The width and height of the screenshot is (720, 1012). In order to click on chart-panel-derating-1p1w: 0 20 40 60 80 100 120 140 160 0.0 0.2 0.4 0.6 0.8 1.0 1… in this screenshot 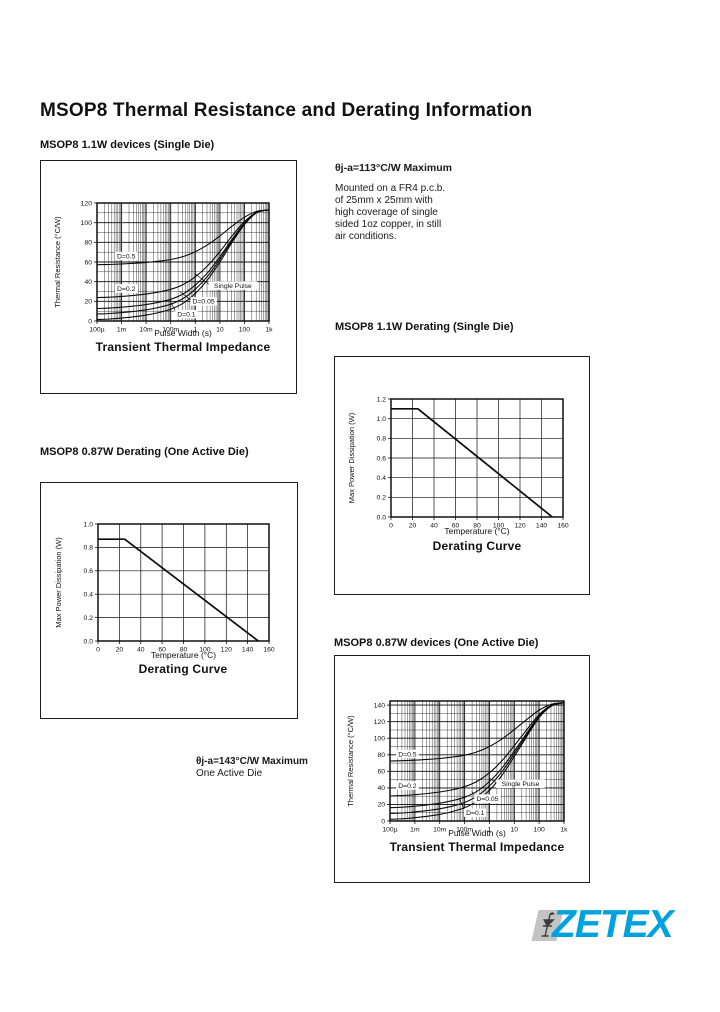, I will do `click(462, 475)`.